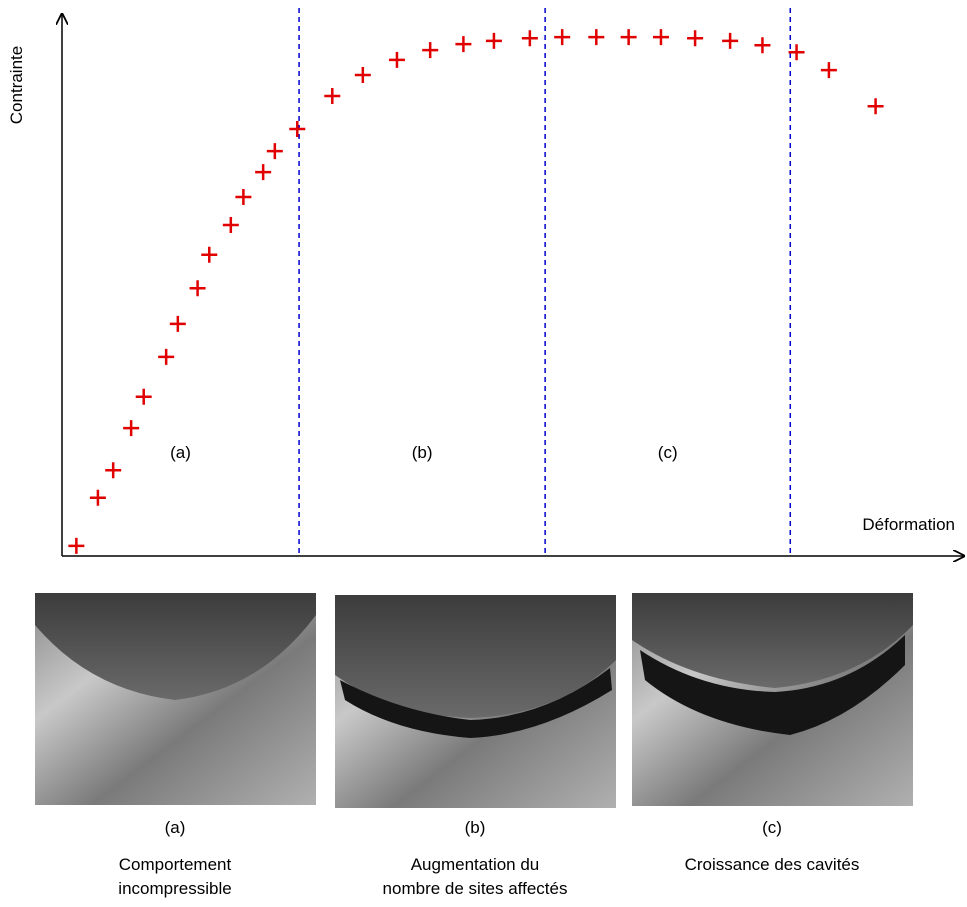 This screenshot has width=967, height=907. What do you see at coordinates (422, 452) in the screenshot?
I see `region-label: (b)` at bounding box center [422, 452].